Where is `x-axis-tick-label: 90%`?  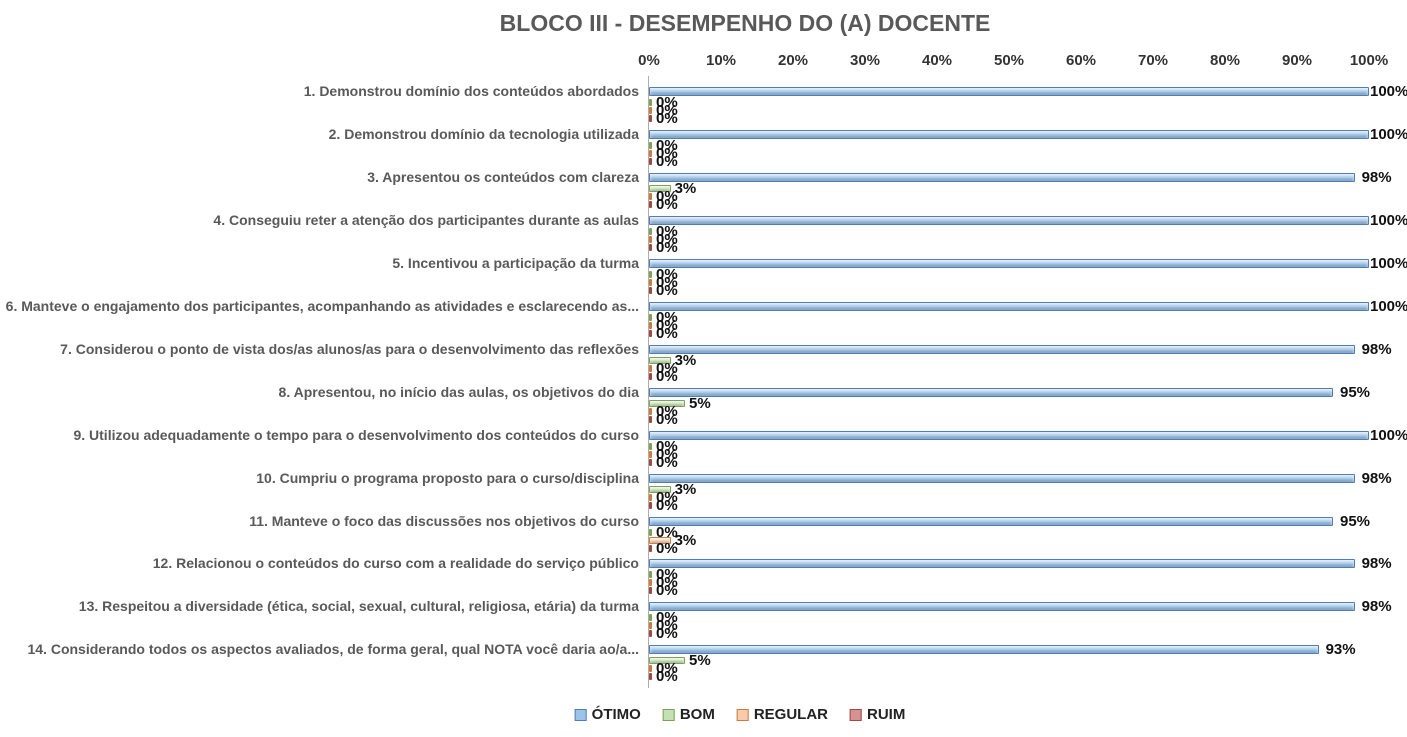
x-axis-tick-label: 90% is located at coordinates (1297, 60).